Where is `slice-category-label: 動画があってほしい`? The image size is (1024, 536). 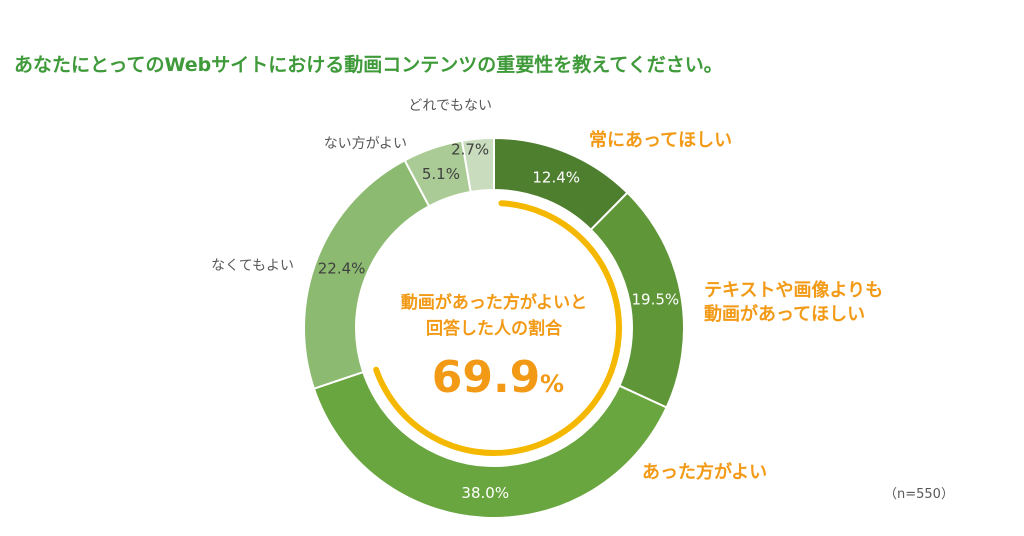
slice-category-label: 動画があってほしい is located at coordinates (784, 314).